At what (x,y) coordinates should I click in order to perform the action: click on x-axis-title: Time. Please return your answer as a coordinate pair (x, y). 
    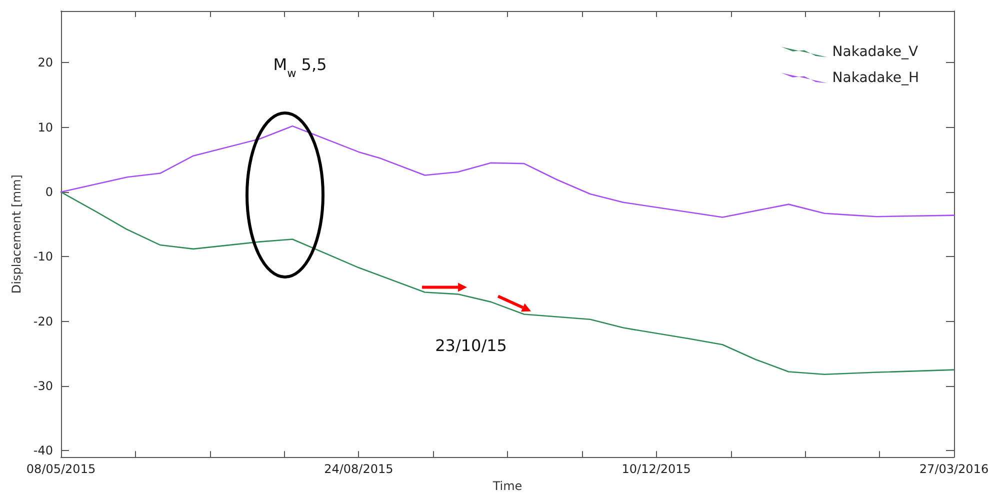
    Looking at the image, I should click on (507, 486).